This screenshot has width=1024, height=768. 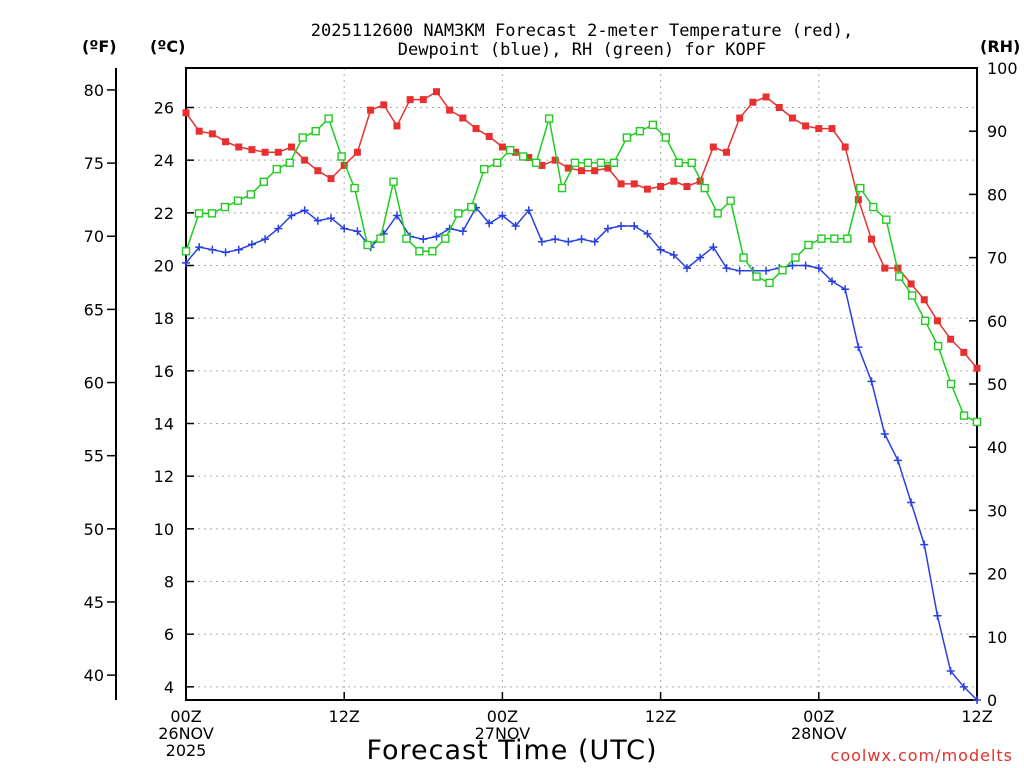 I want to click on fahrenheit-unit-label: (ºF), so click(x=99, y=46).